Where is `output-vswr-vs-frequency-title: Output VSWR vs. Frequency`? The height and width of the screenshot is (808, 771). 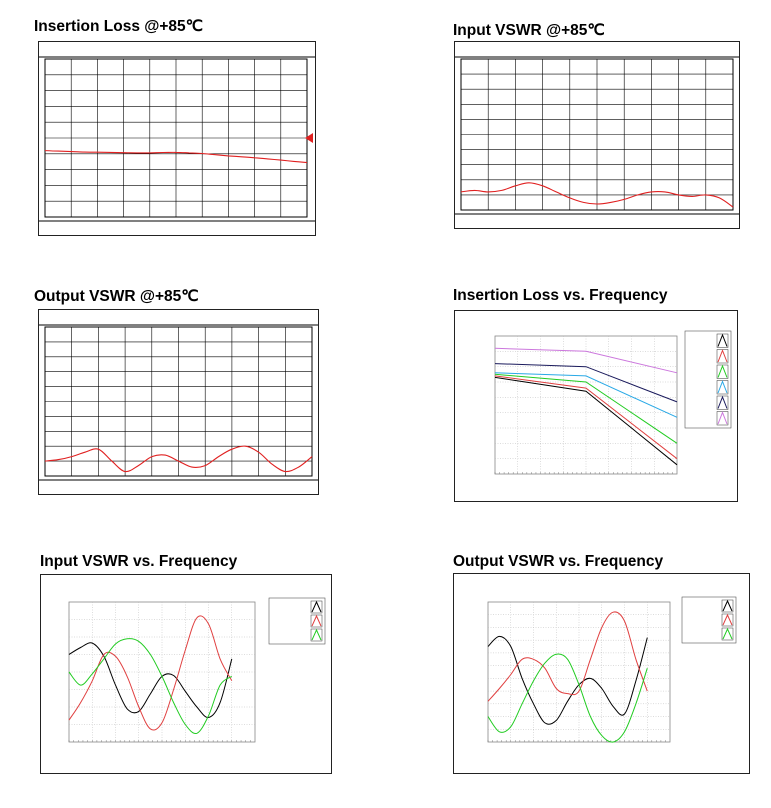 output-vswr-vs-frequency-title: Output VSWR vs. Frequency is located at coordinates (558, 561).